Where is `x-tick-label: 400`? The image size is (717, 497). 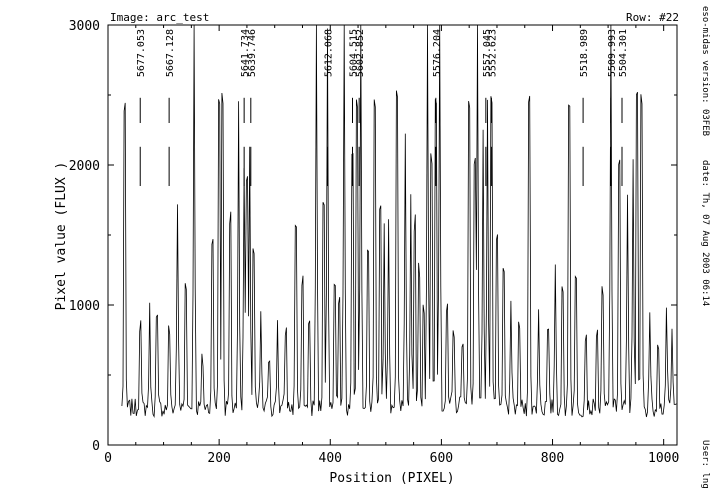 x-tick-label: 400 is located at coordinates (330, 458).